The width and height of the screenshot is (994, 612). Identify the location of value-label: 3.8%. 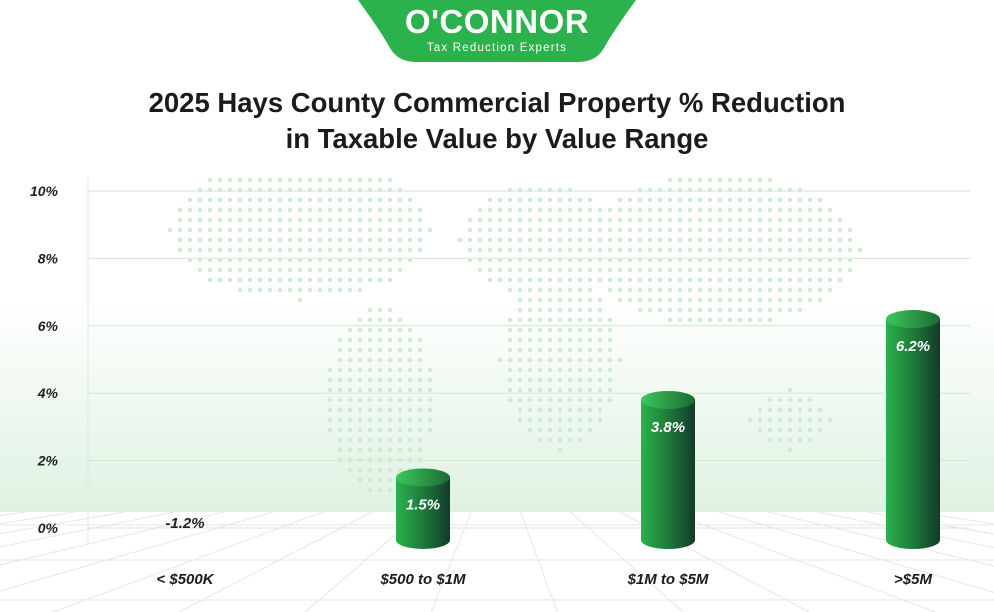
(668, 427).